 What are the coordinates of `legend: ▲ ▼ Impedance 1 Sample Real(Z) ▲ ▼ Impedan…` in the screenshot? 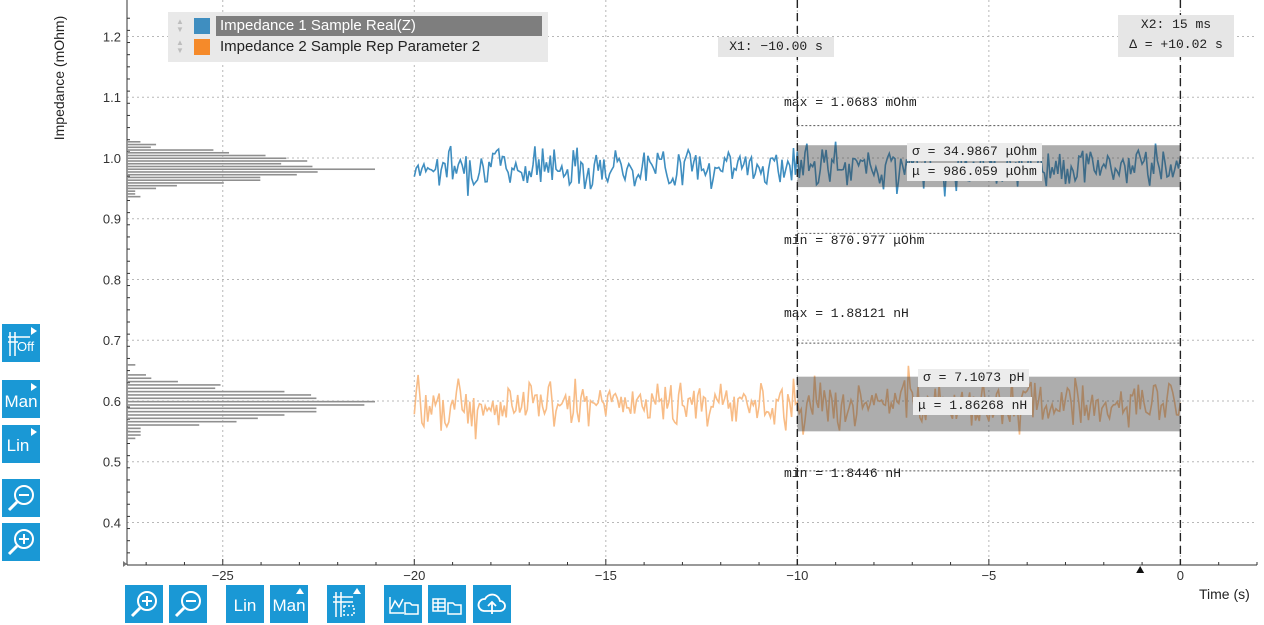 It's located at (358, 37).